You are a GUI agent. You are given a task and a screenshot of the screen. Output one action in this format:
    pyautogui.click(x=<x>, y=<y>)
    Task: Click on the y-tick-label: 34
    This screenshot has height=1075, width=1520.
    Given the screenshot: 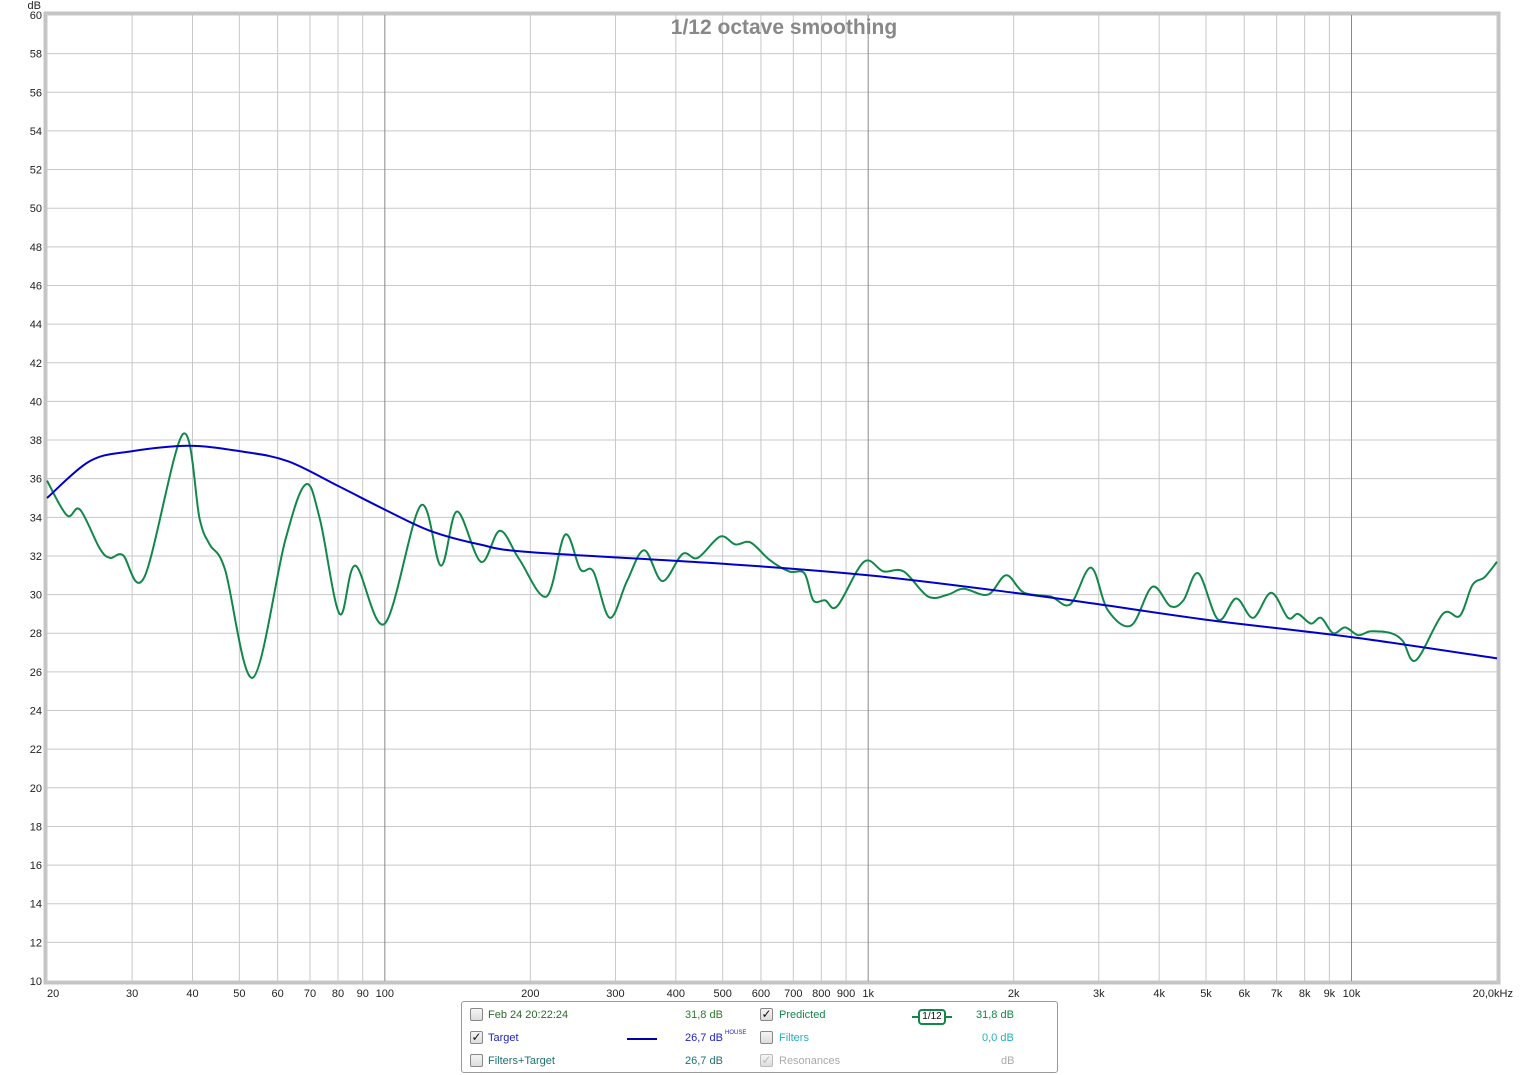 What is the action you would take?
    pyautogui.click(x=36, y=518)
    